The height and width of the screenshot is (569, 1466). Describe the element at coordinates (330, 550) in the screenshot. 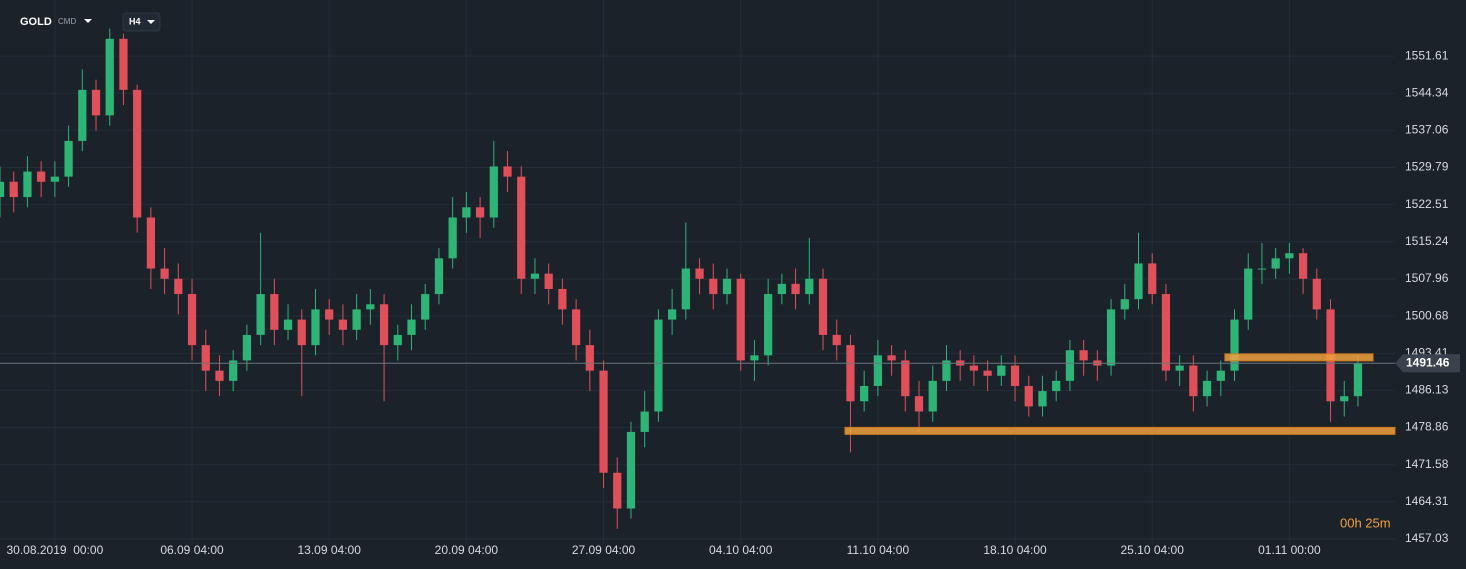

I see `x-tick-label: 13.09 04:00` at that location.